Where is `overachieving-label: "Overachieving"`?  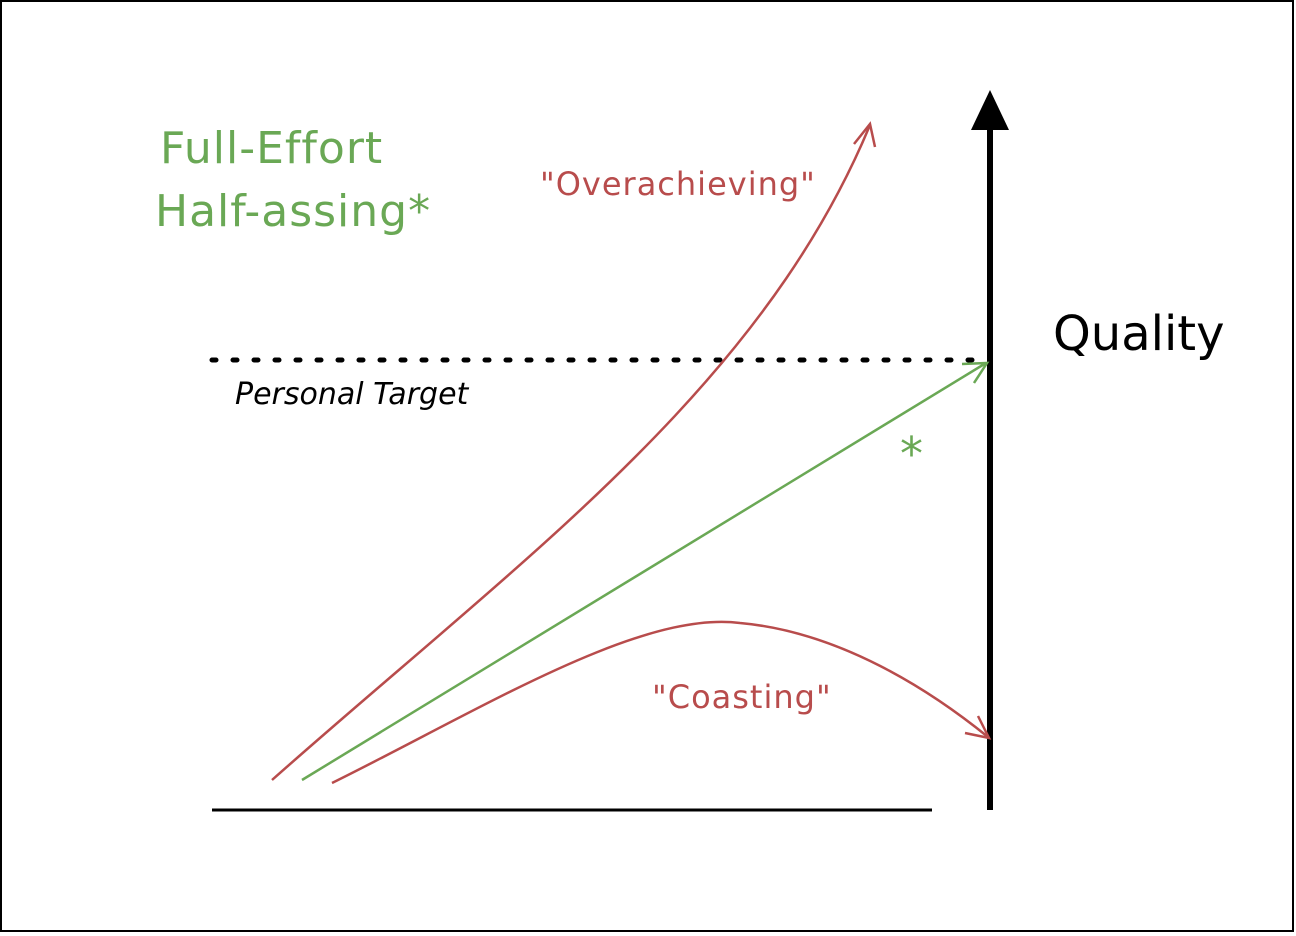 overachieving-label: "Overachieving" is located at coordinates (678, 184).